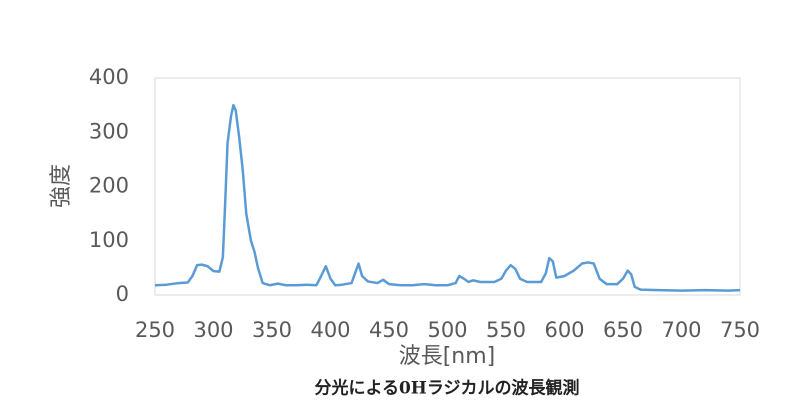 The height and width of the screenshot is (415, 812). What do you see at coordinates (109, 186) in the screenshot?
I see `y-tick-label: 200` at bounding box center [109, 186].